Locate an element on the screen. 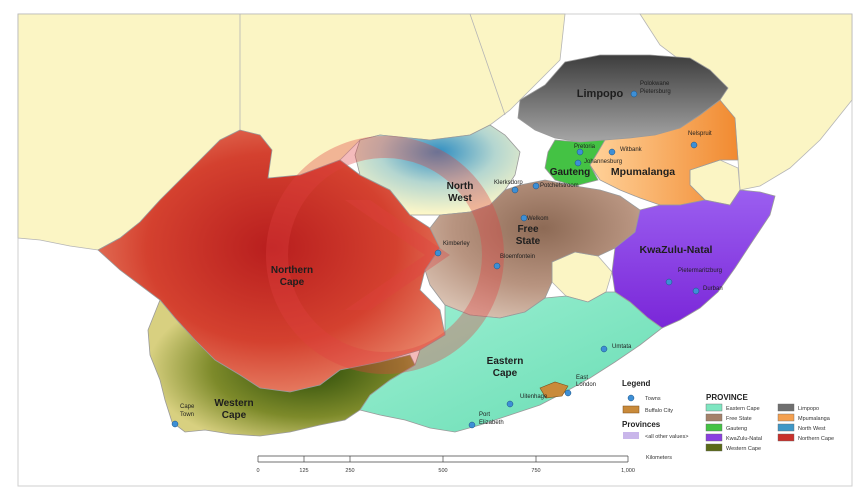 This screenshot has width=866, height=494. legend-item-label: Mpumalanga is located at coordinates (814, 419).